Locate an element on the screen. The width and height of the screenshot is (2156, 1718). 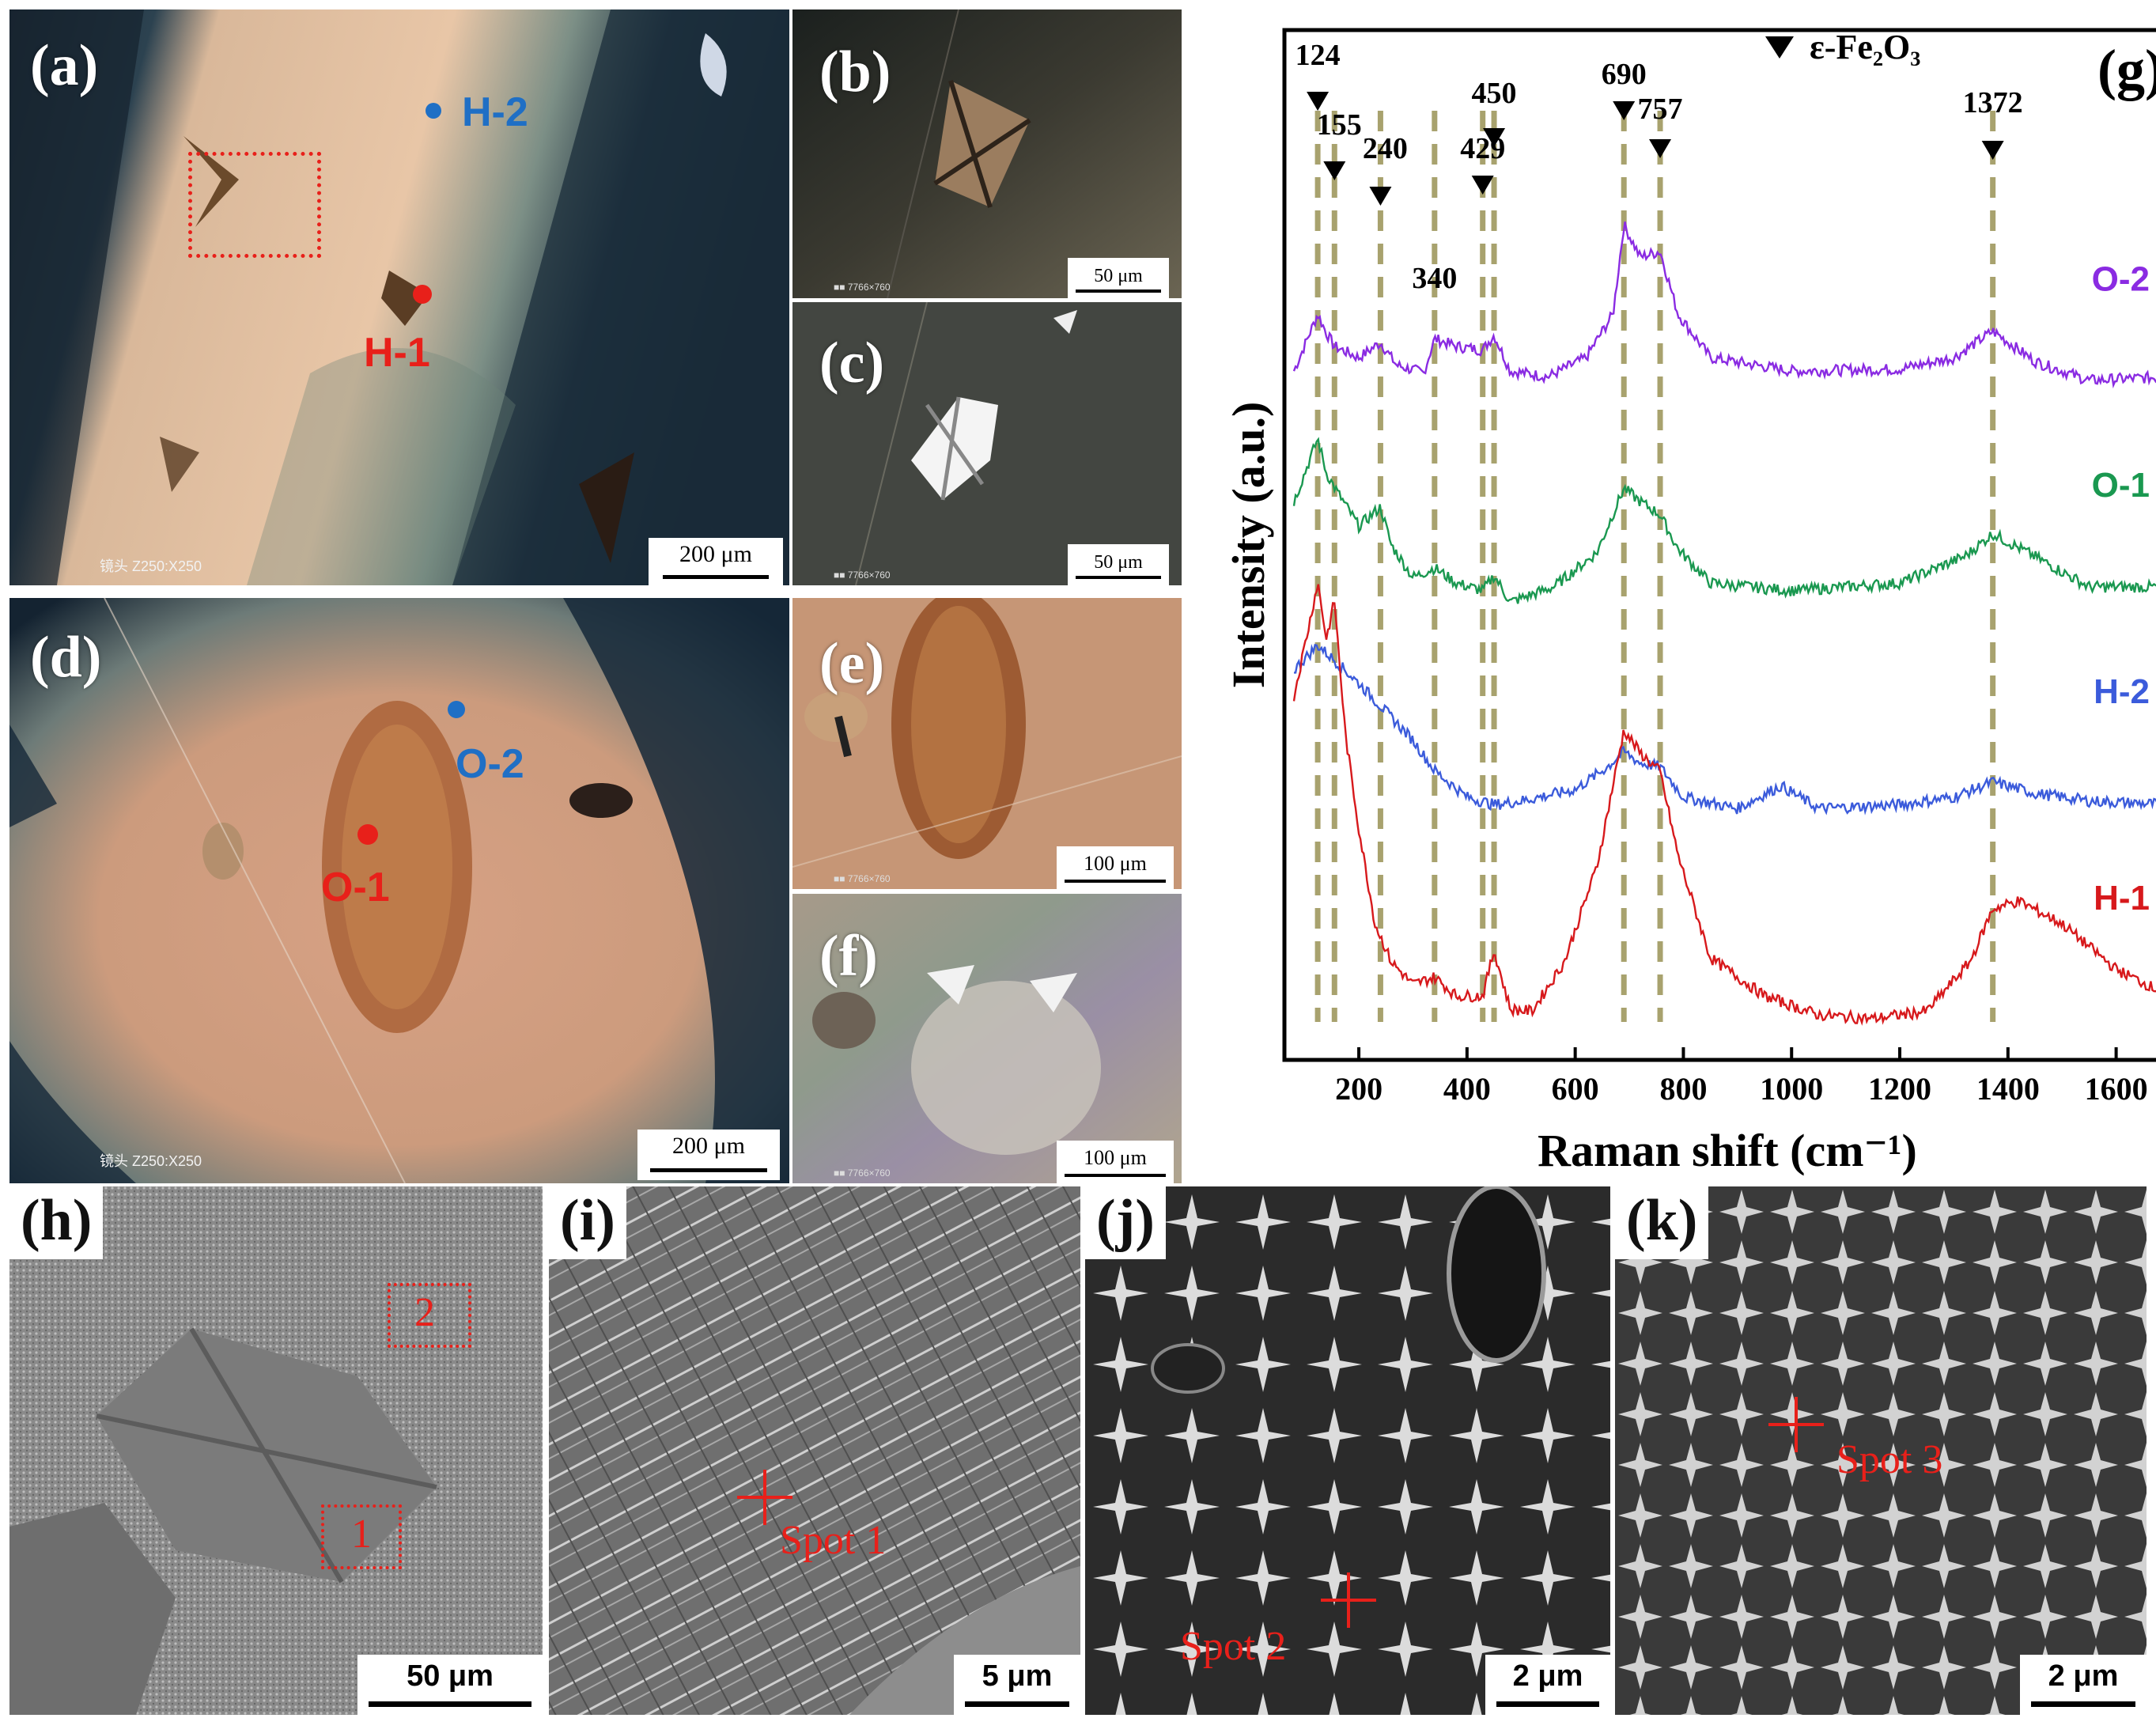
scale-bar-label: 5 μm is located at coordinates (1018, 1676).